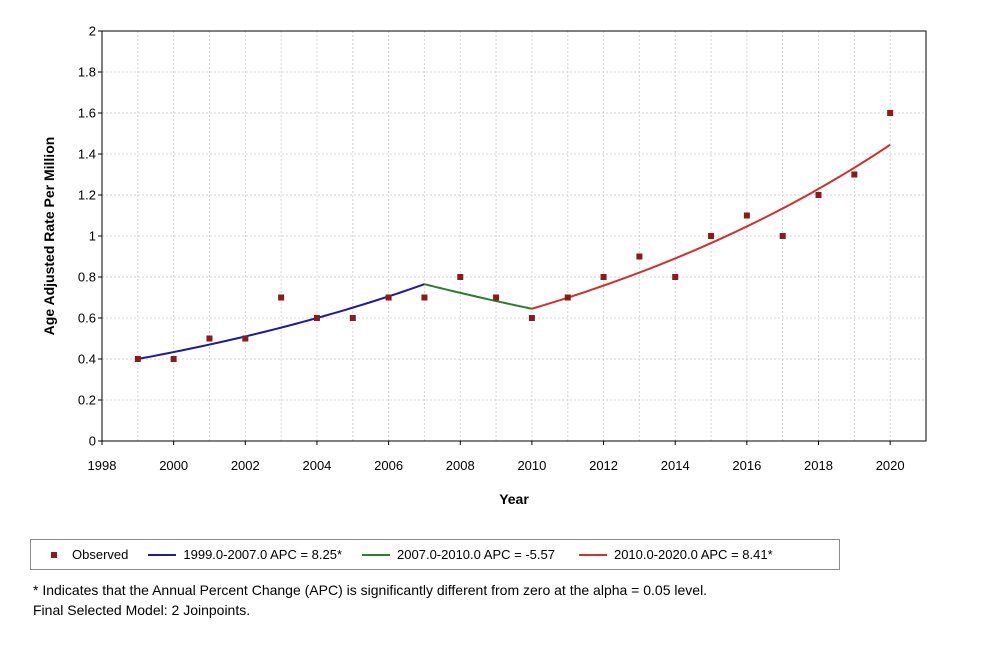 This screenshot has width=986, height=656. What do you see at coordinates (818, 465) in the screenshot?
I see `x-tick-label: 2018` at bounding box center [818, 465].